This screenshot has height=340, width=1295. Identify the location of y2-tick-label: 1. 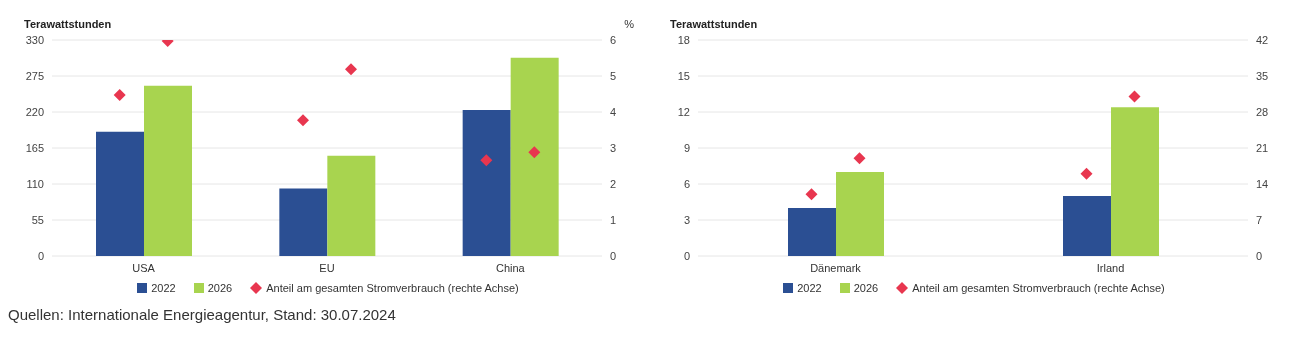
(613, 219).